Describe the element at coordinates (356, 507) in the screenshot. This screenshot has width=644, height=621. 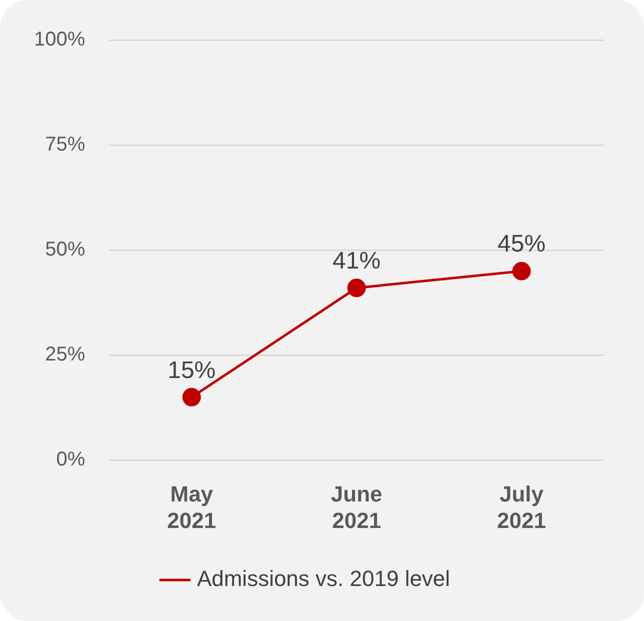
I see `x-tick-label: June 2021` at that location.